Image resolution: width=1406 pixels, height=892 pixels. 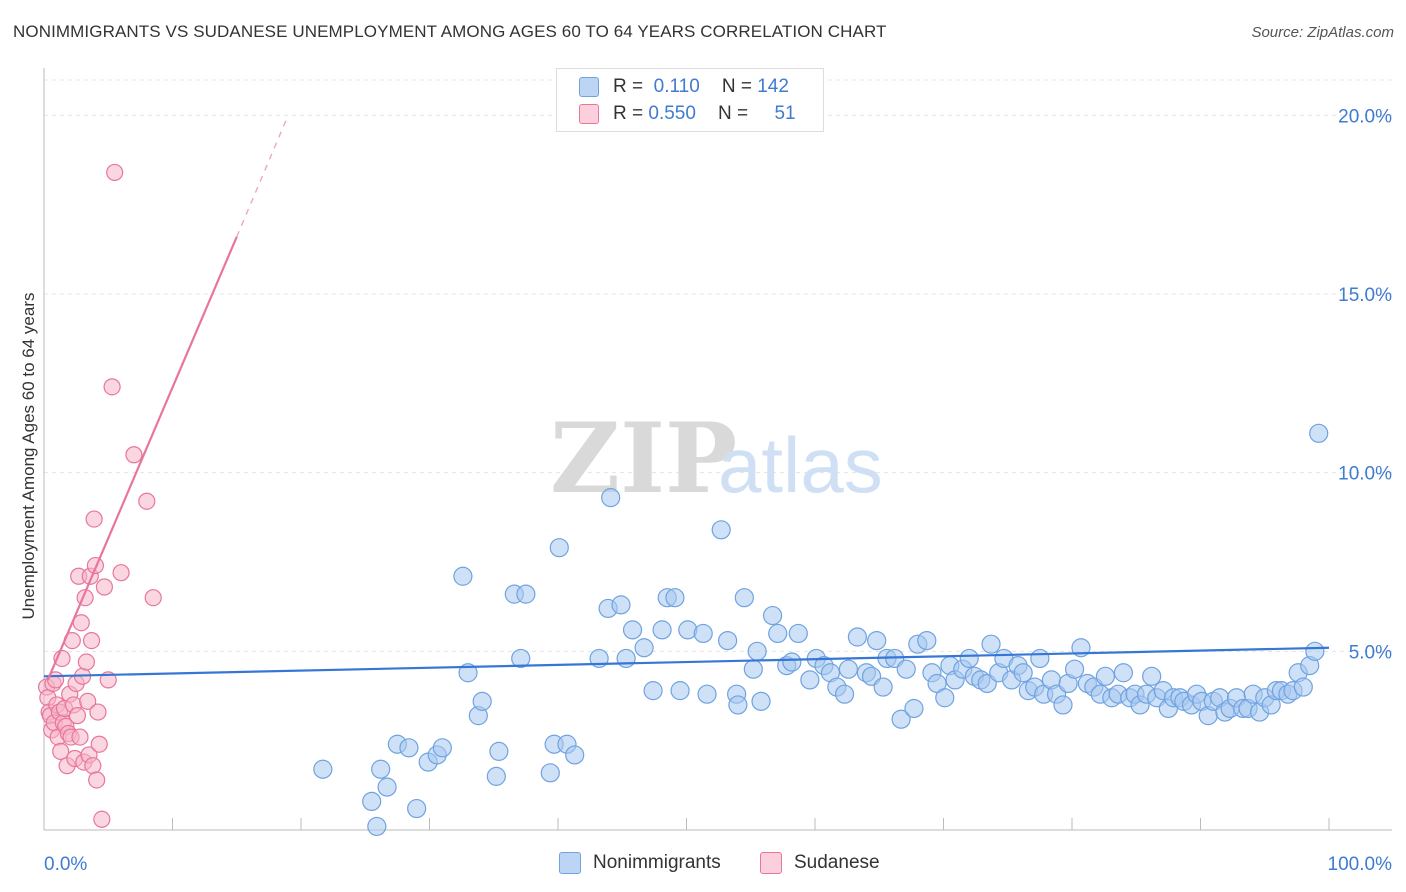 What do you see at coordinates (99, 495) in the screenshot?
I see `sudanese-points` at bounding box center [99, 495].